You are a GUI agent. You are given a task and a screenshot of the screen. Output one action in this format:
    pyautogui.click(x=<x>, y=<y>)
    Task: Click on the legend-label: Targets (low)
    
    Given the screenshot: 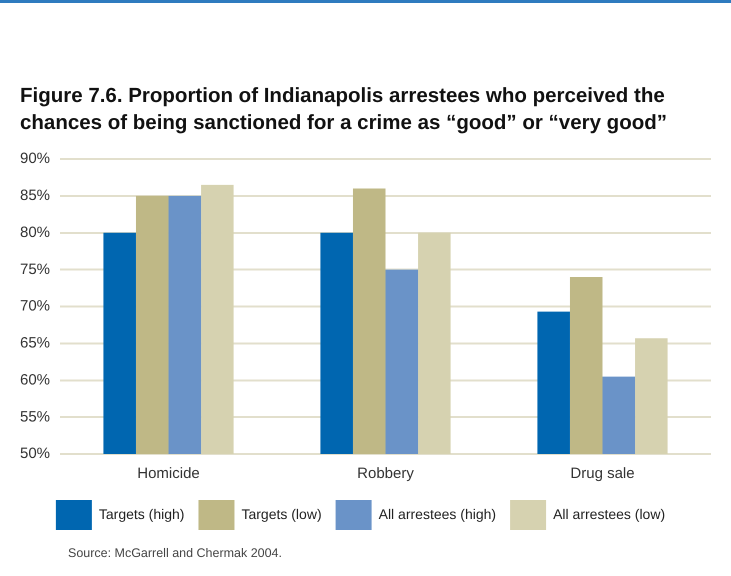 What is the action you would take?
    pyautogui.click(x=281, y=514)
    